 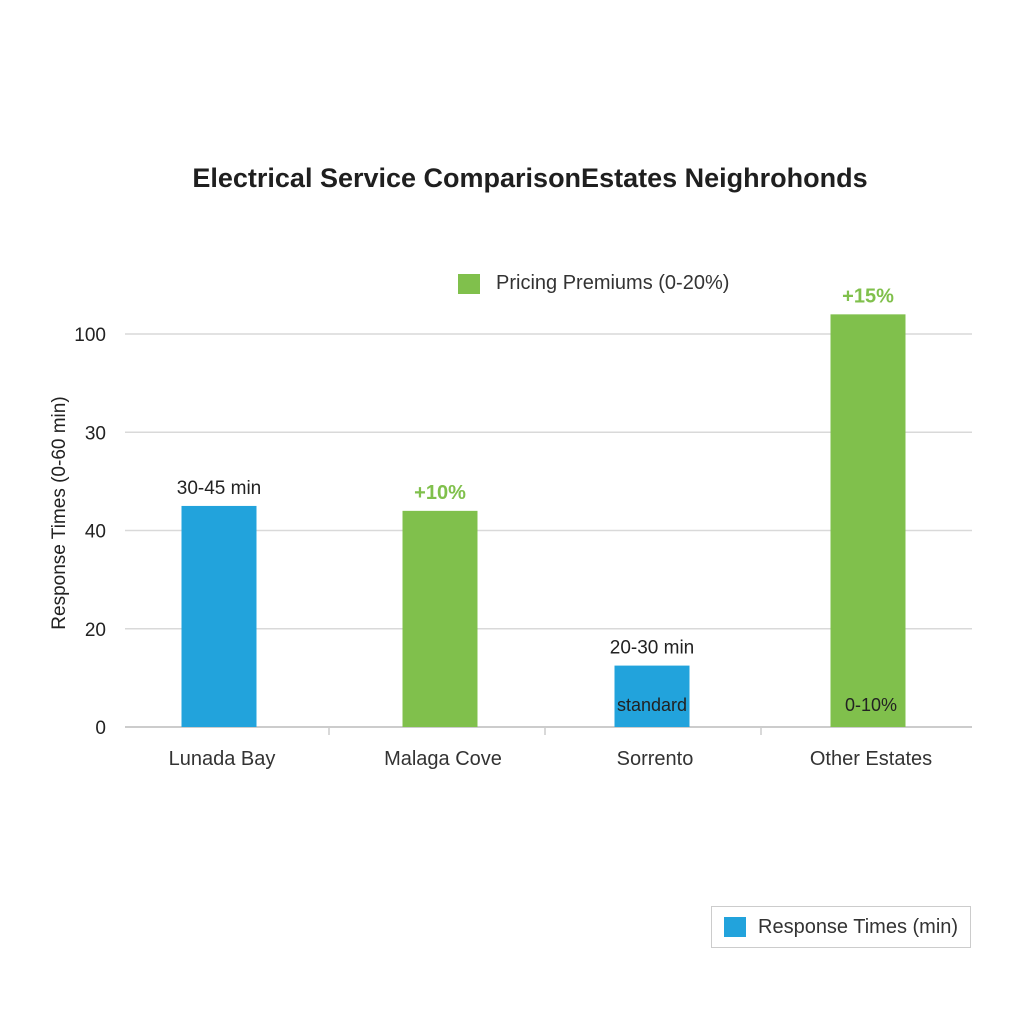 I want to click on bar-lunada-bay, so click(x=219, y=616).